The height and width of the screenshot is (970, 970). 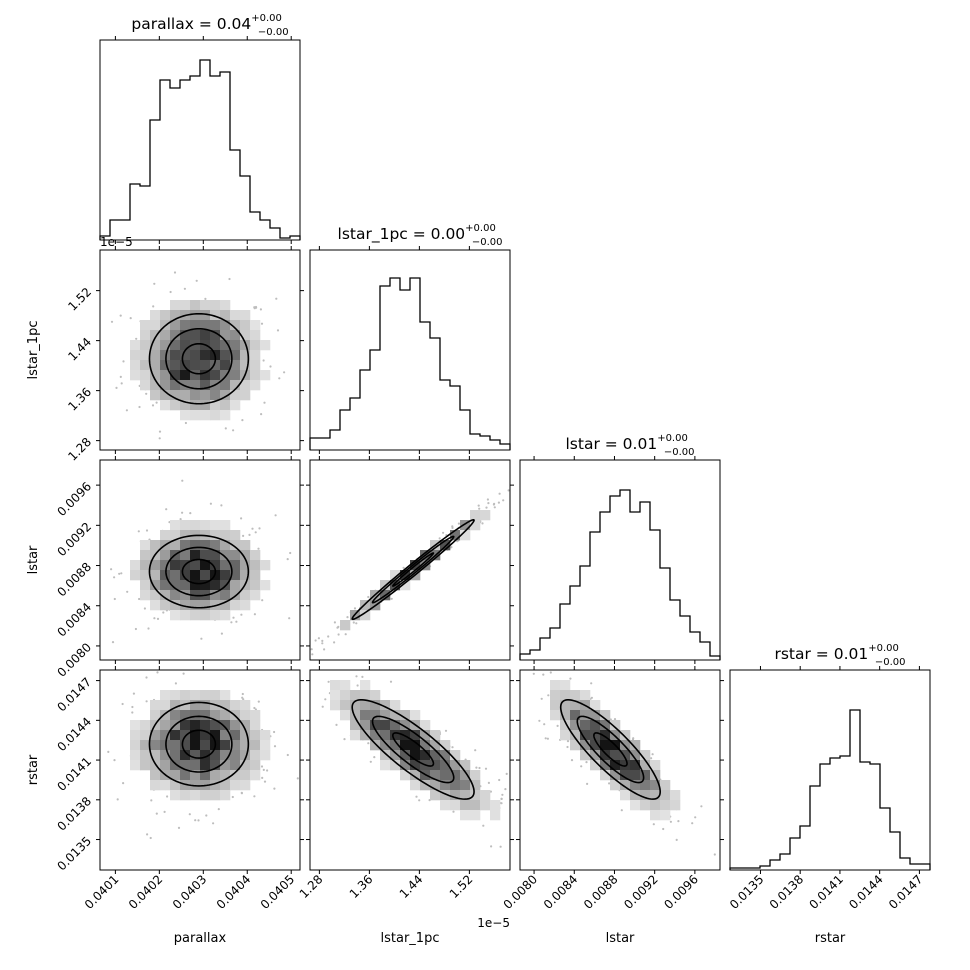 I want to click on x-tick-label: 0.0405, so click(x=278, y=892).